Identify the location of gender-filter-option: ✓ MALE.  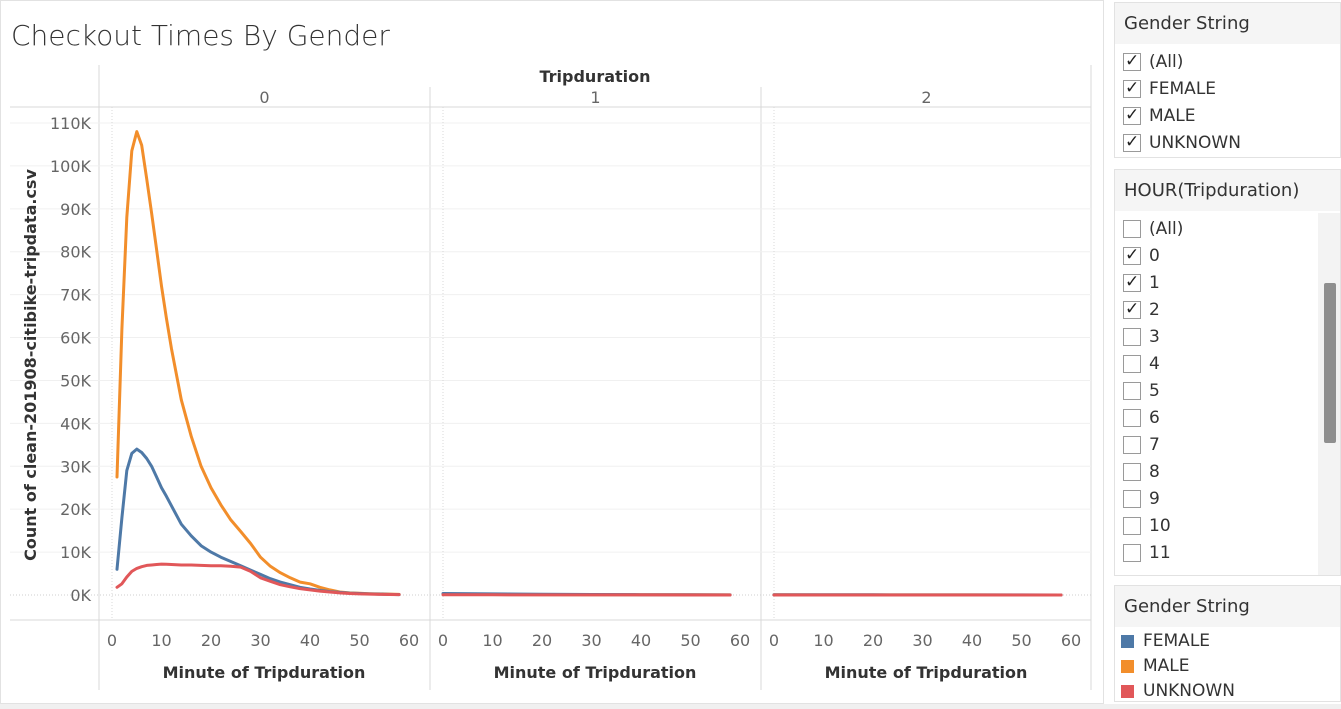
(1159, 116).